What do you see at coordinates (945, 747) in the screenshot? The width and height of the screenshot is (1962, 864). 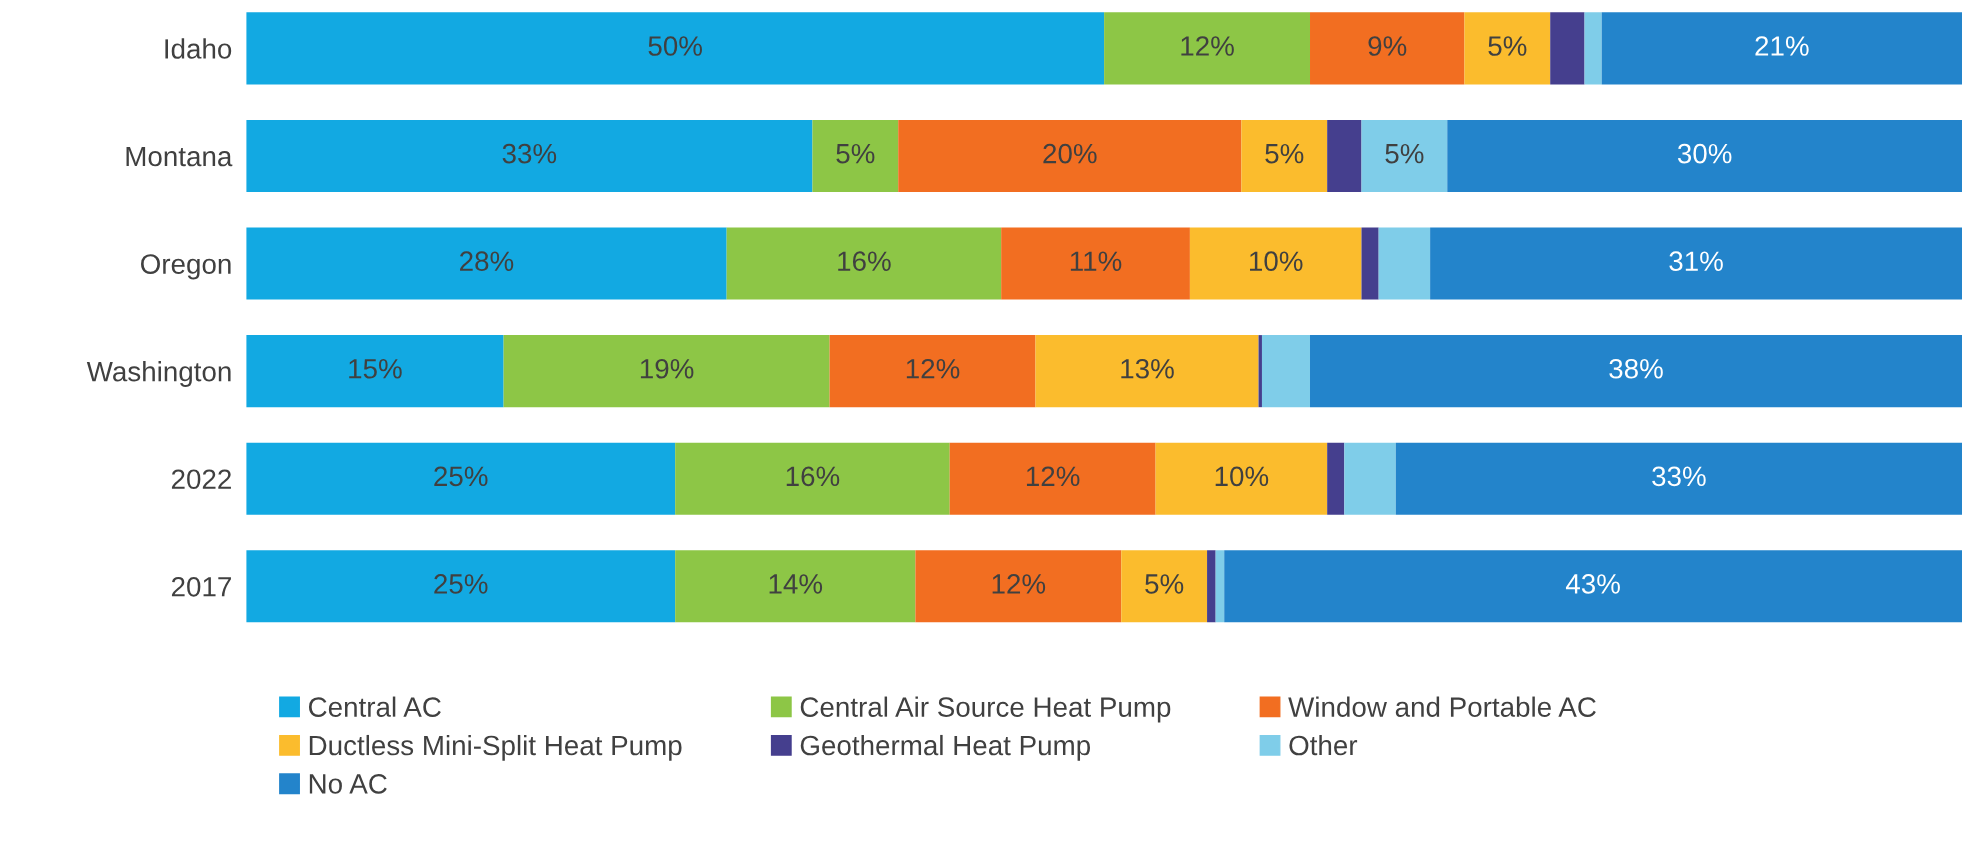 I see `legend-label: Geothermal Heat Pump` at bounding box center [945, 747].